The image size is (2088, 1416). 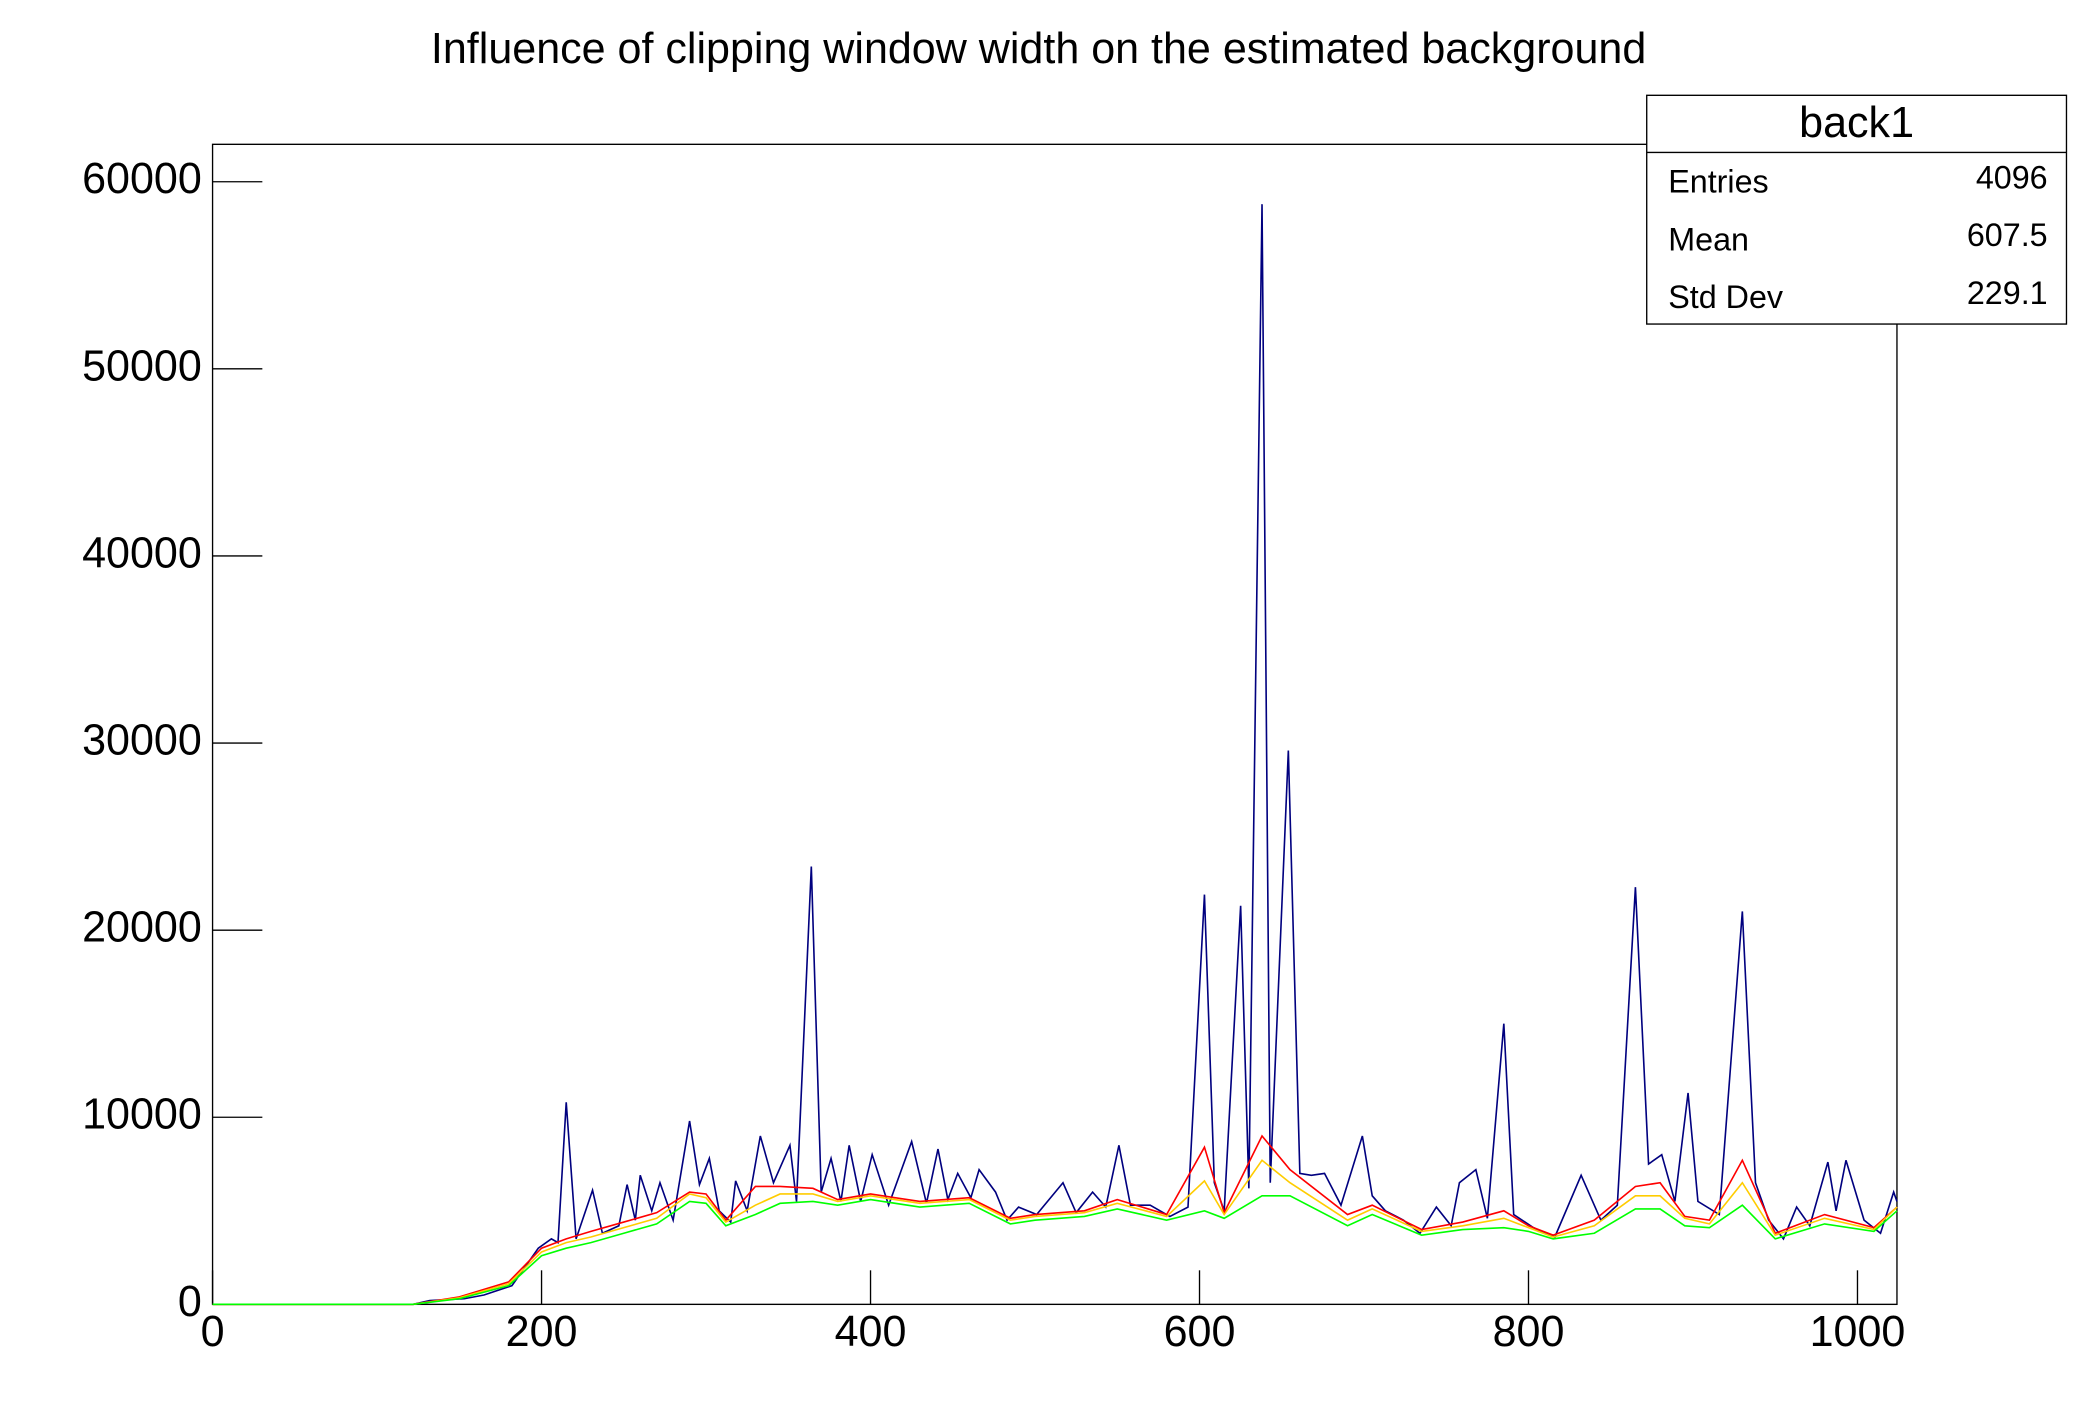 What do you see at coordinates (1858, 1332) in the screenshot?
I see `x-tick-label: 1000` at bounding box center [1858, 1332].